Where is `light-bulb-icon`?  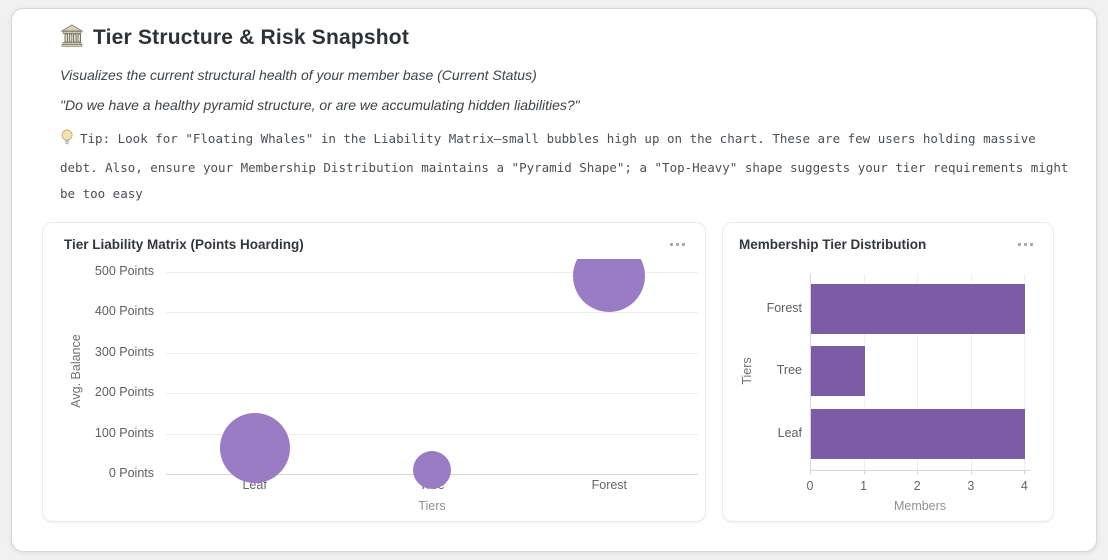
light-bulb-icon is located at coordinates (67, 142).